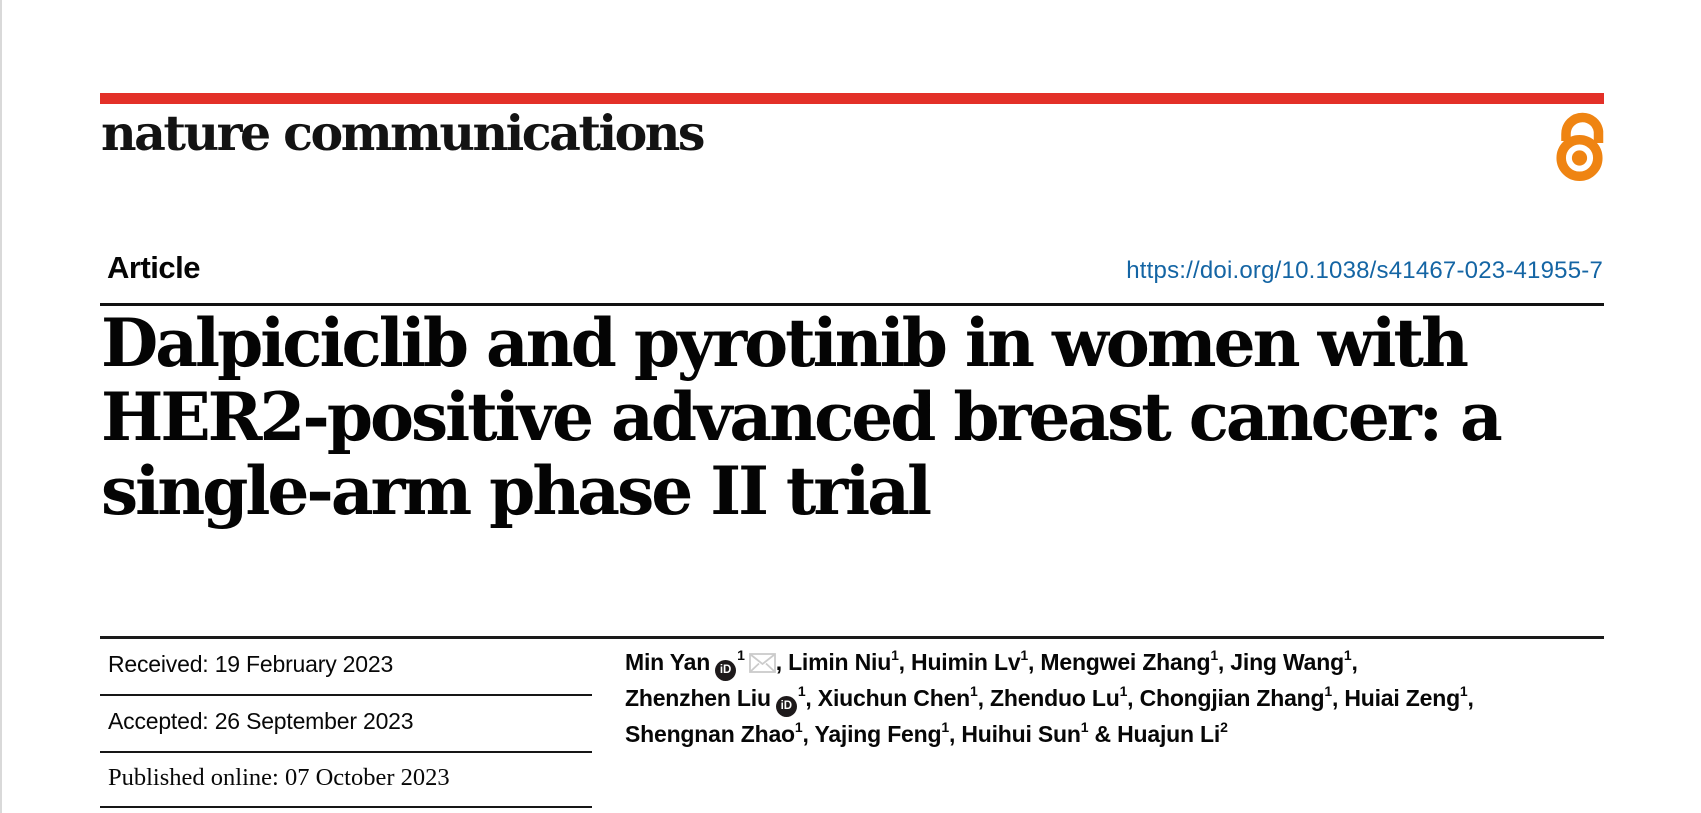 This screenshot has height=813, width=1701. I want to click on author-name: Huajun Li, so click(1169, 734).